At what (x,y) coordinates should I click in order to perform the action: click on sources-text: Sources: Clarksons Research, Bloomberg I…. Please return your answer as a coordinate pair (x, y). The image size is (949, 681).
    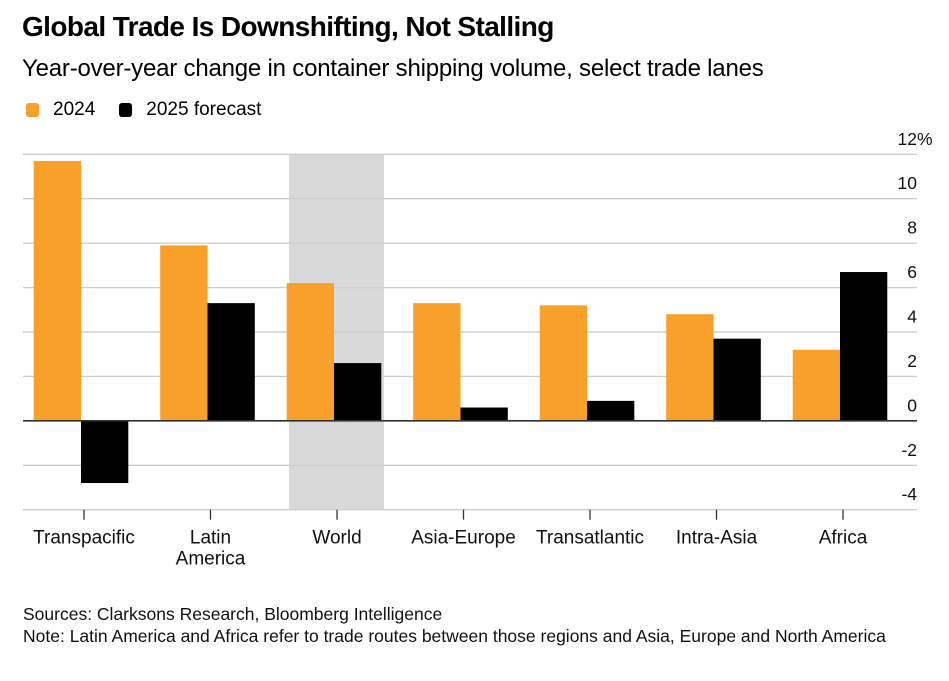
    Looking at the image, I should click on (233, 614).